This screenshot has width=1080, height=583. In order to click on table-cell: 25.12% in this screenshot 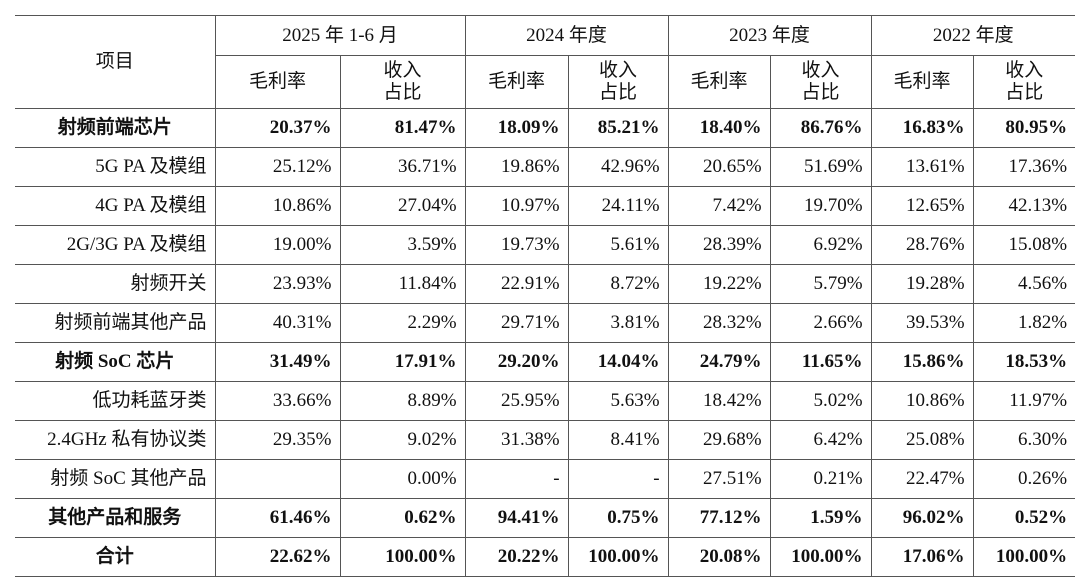, I will do `click(277, 167)`.